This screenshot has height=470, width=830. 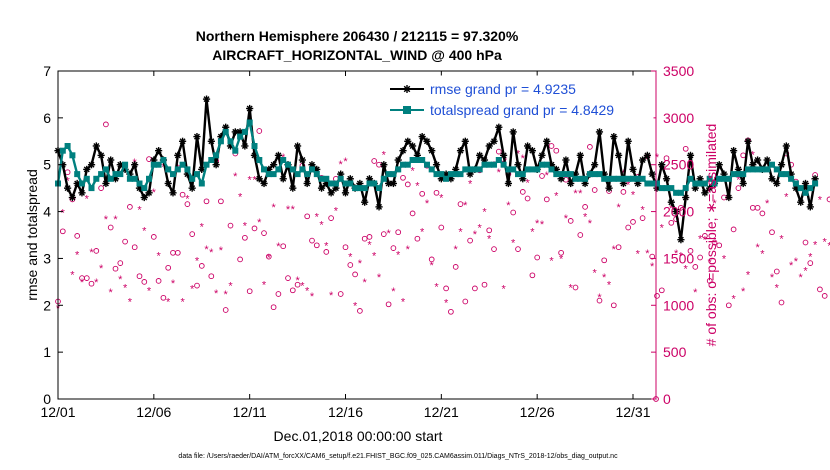 What do you see at coordinates (441, 412) in the screenshot?
I see `x-tick-label: 12/21` at bounding box center [441, 412].